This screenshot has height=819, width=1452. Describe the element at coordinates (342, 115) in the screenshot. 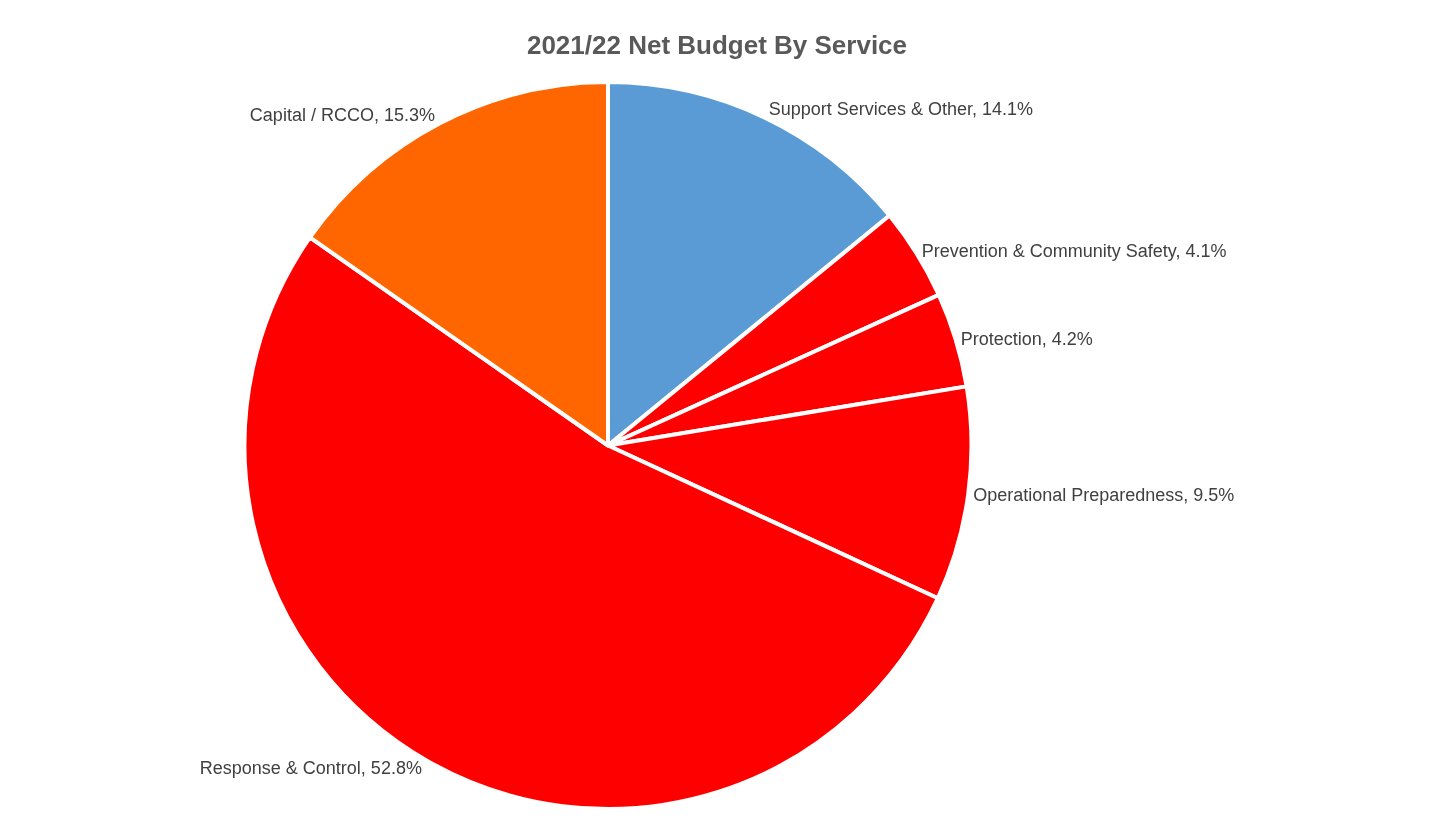

I see `slice-label: Capital / RCCO, 15.3%` at that location.